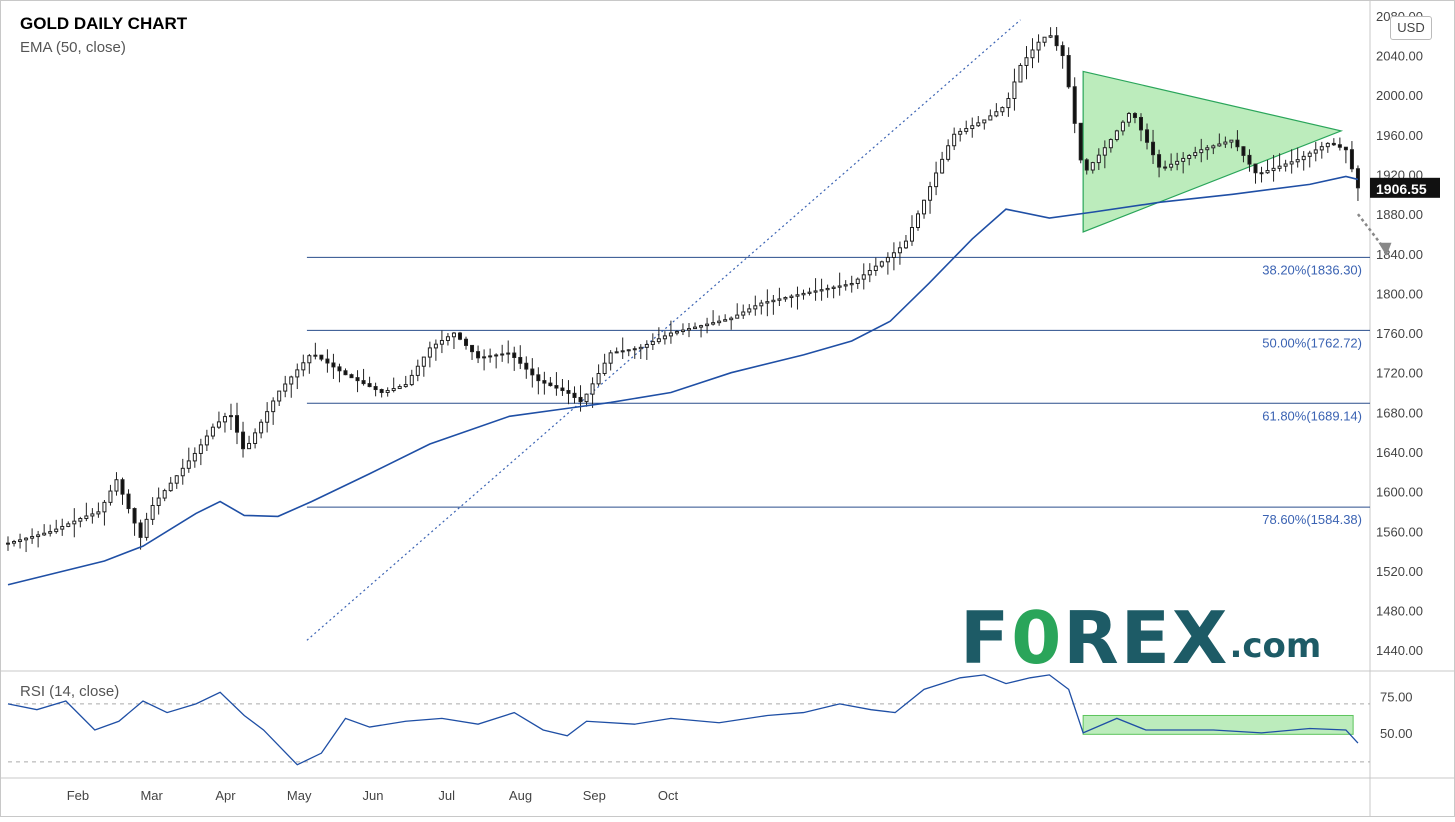 This screenshot has height=822, width=1455. What do you see at coordinates (1140, 638) in the screenshot?
I see `forex-logo: F0REX.com` at bounding box center [1140, 638].